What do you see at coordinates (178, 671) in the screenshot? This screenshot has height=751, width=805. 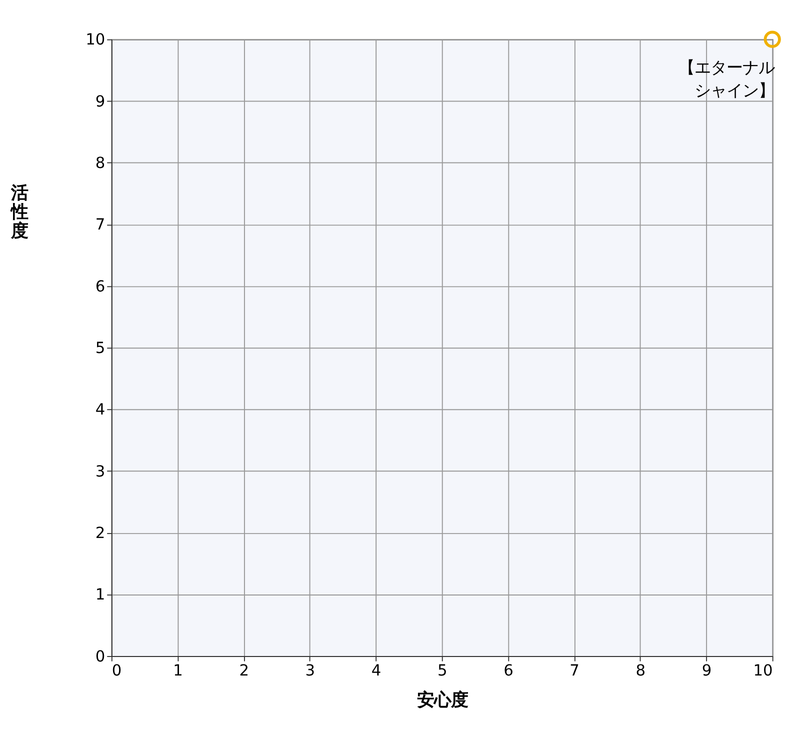 I see `x-tick-label: 1` at bounding box center [178, 671].